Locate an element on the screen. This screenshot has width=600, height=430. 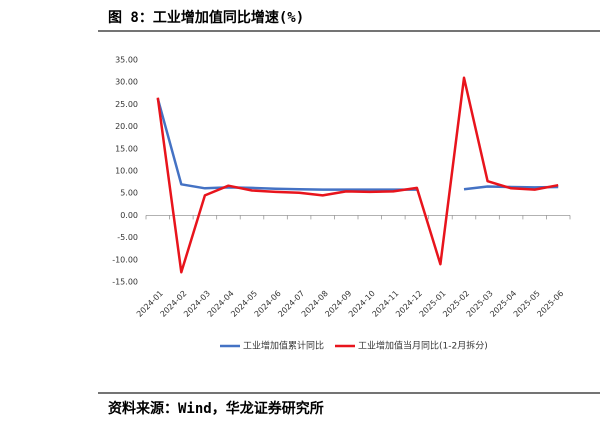
y-tick-label: 10.00 is located at coordinates (126, 171).